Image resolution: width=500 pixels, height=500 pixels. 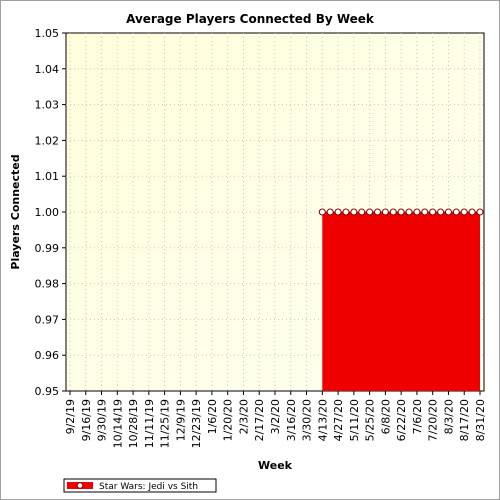 I want to click on x-tick-label: 1/20/20, so click(x=228, y=420).